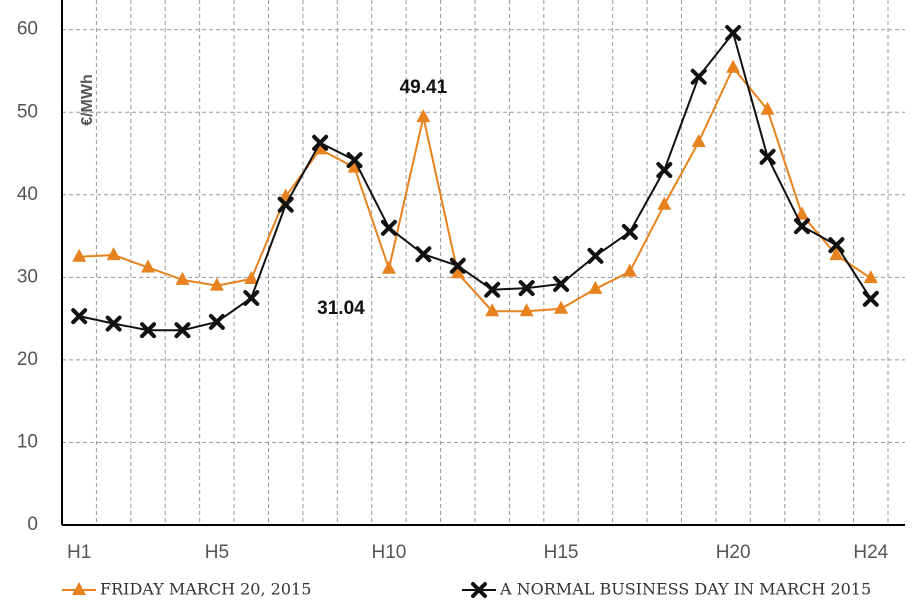 This screenshot has width=913, height=609. I want to click on y-tick-label: 40, so click(27, 194).